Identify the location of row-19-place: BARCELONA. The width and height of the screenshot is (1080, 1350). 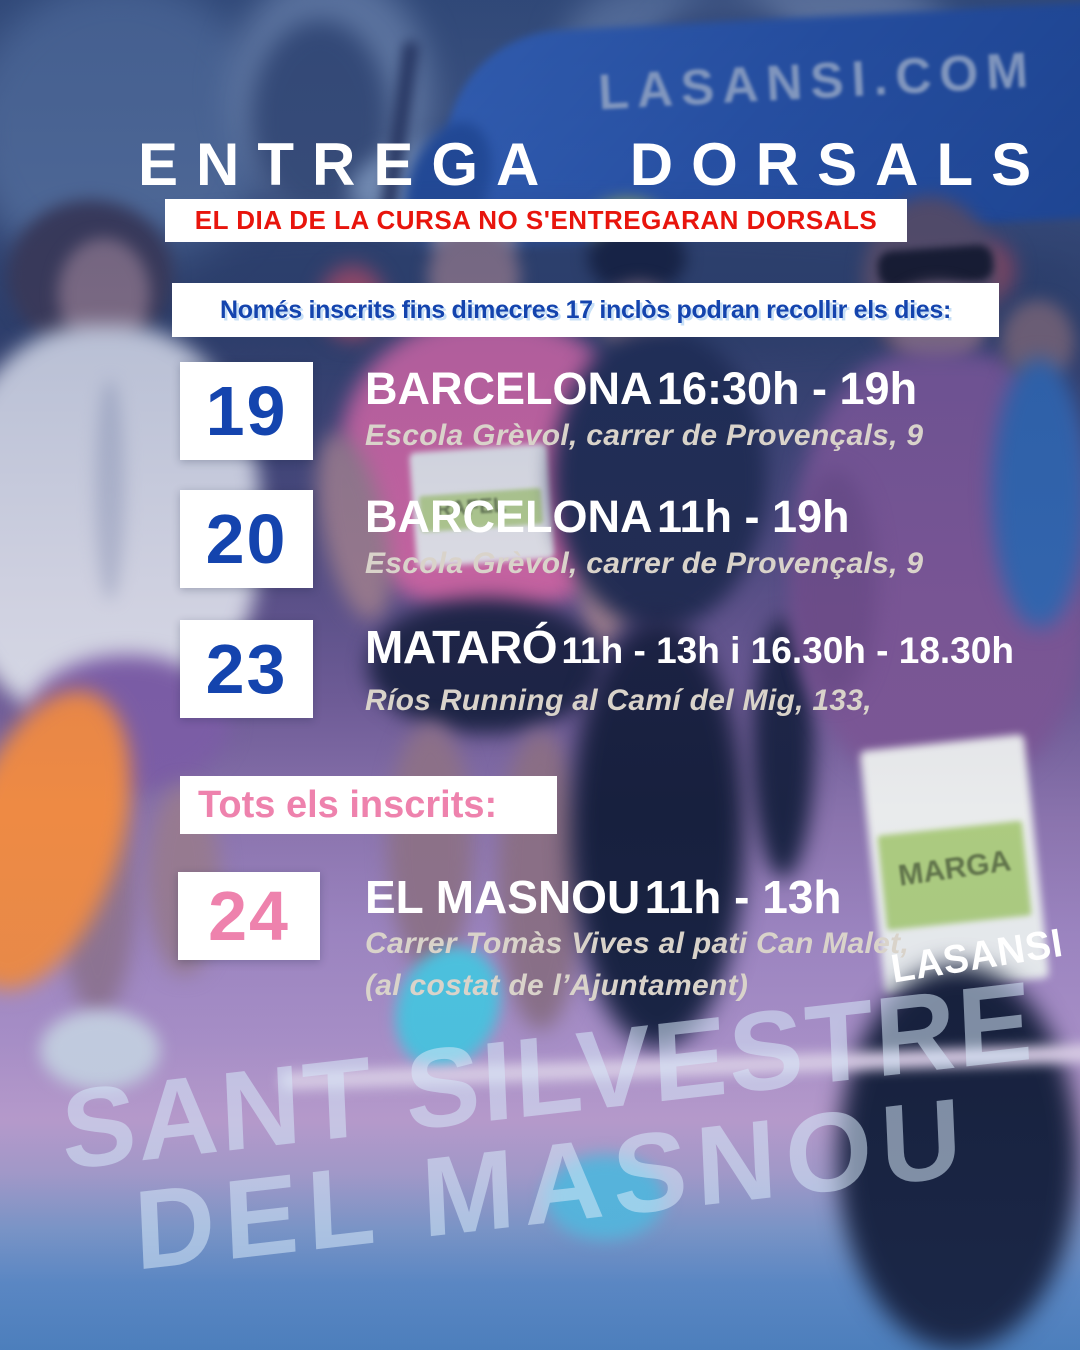
(509, 388).